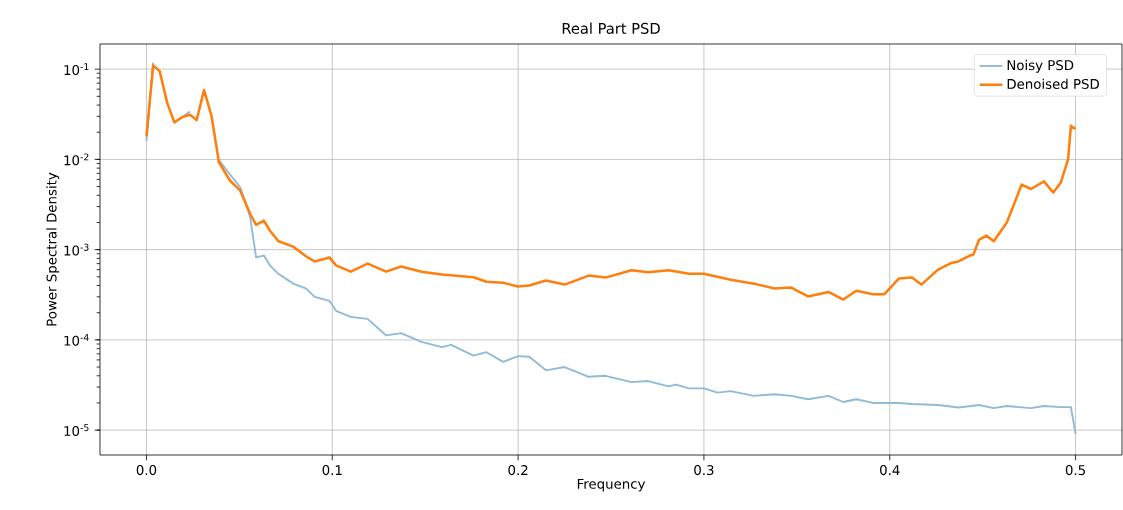 The width and height of the screenshot is (1123, 510). I want to click on y-tick-label: 10$^{-1}$, so click(76, 69).